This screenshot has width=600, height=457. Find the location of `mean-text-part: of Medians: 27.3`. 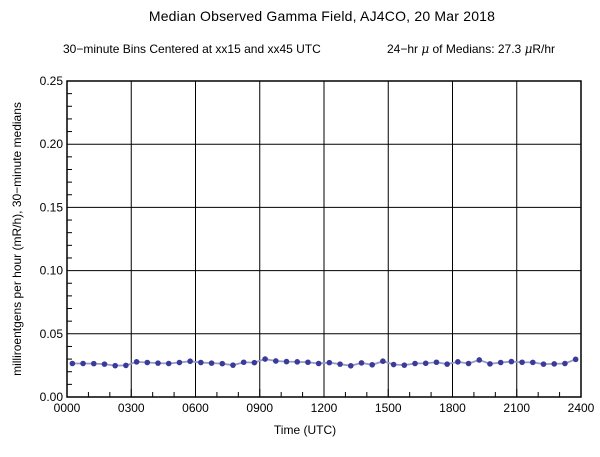

mean-text-part: of Medians: 27.3 is located at coordinates (477, 49).